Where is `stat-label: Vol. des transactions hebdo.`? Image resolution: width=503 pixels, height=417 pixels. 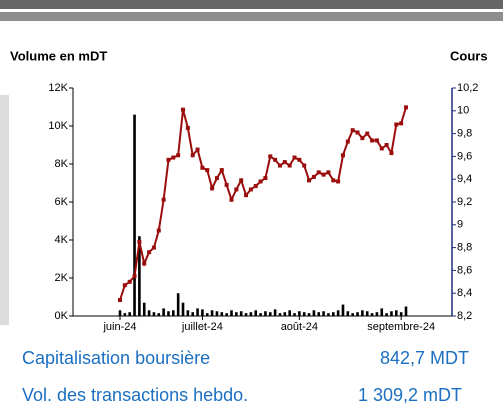 stat-label: Vol. des transactions hebdo. is located at coordinates (135, 395).